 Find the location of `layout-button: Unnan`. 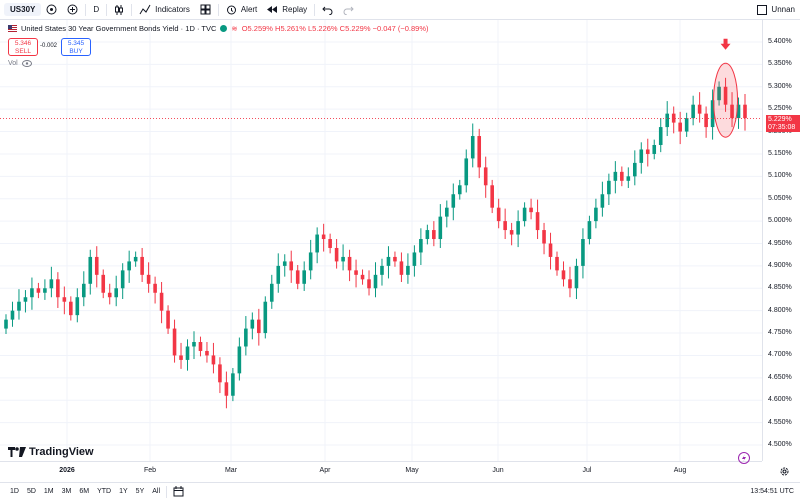

layout-button: Unnan is located at coordinates (776, 10).